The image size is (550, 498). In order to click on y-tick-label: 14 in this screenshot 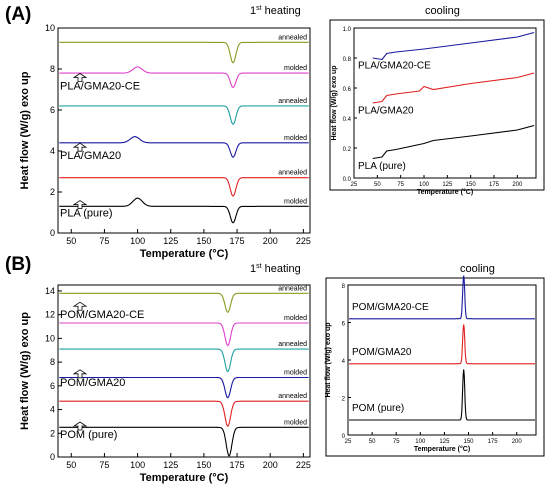, I will do `click(50, 291)`.